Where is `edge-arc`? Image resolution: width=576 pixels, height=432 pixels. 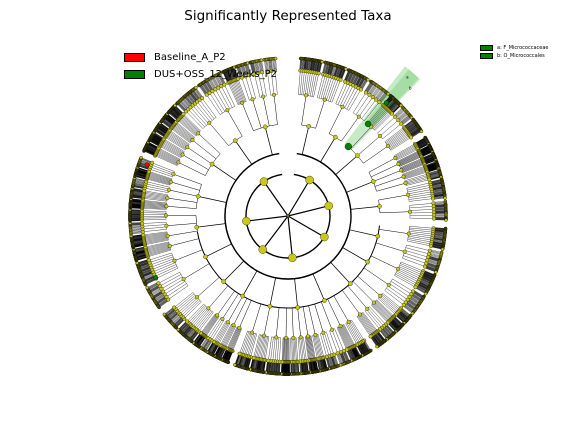
edge-arc is located at coordinates (288, 216).